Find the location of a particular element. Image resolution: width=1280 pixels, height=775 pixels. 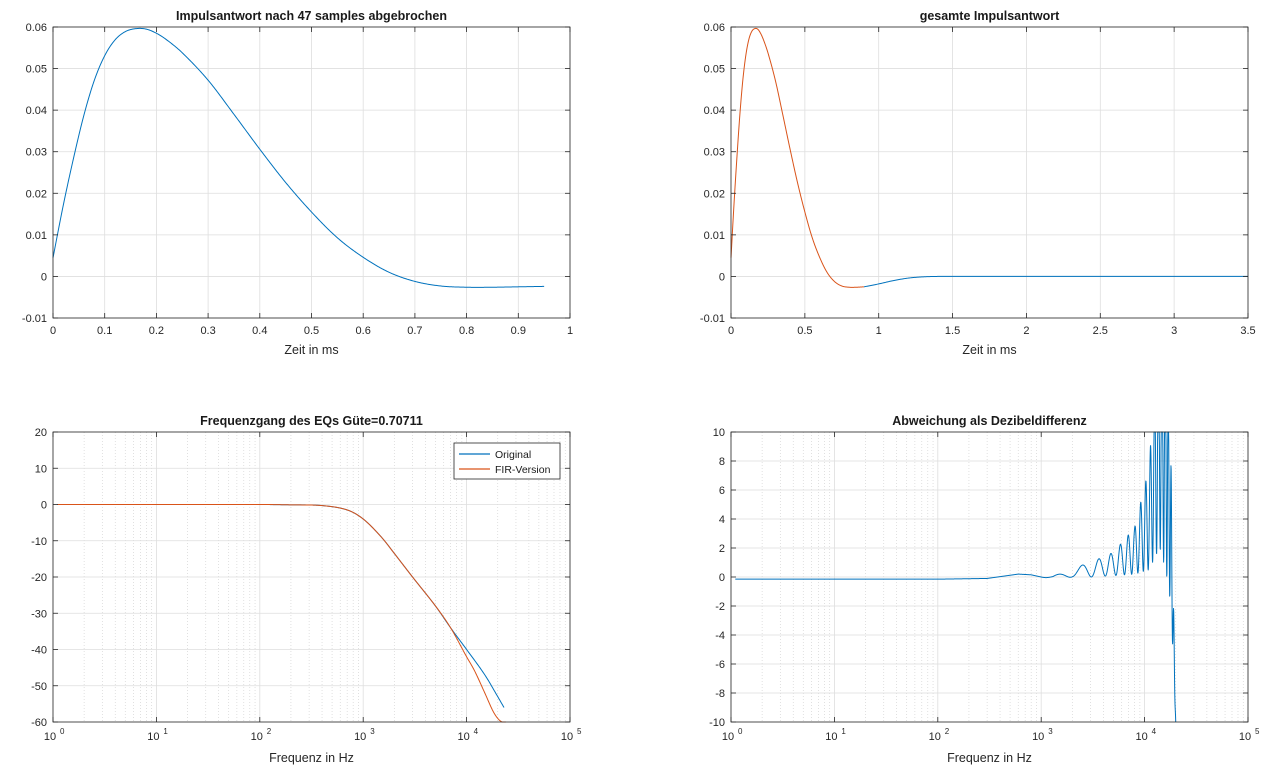

y-tick-label: 8 is located at coordinates (722, 462).